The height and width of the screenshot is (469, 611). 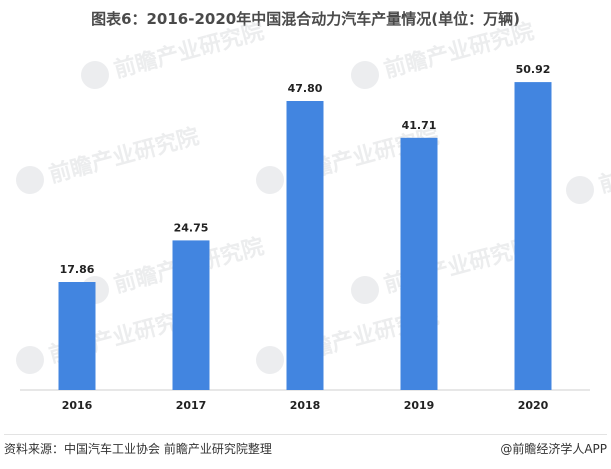 What do you see at coordinates (533, 236) in the screenshot?
I see `bar-2020` at bounding box center [533, 236].